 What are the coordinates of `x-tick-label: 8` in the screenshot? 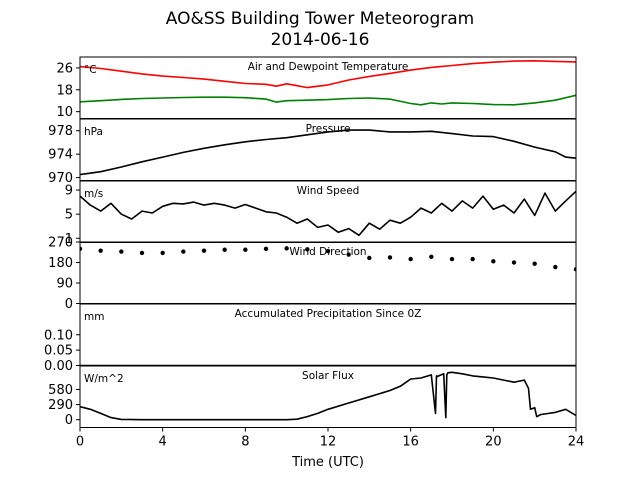 It's located at (245, 442).